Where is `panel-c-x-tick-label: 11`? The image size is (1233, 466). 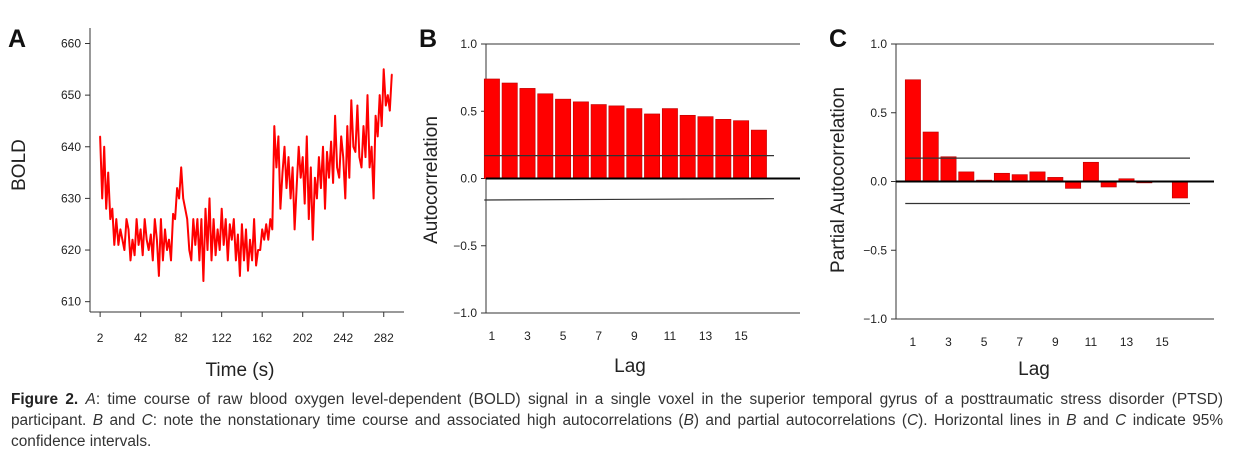
panel-c-x-tick-label: 11 is located at coordinates (1091, 342).